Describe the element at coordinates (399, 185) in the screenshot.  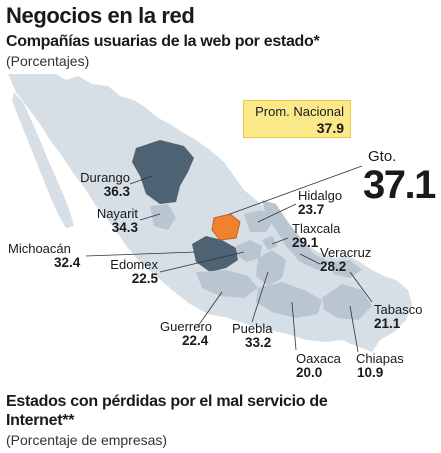
I see `highlight-state-value: 37.1` at that location.